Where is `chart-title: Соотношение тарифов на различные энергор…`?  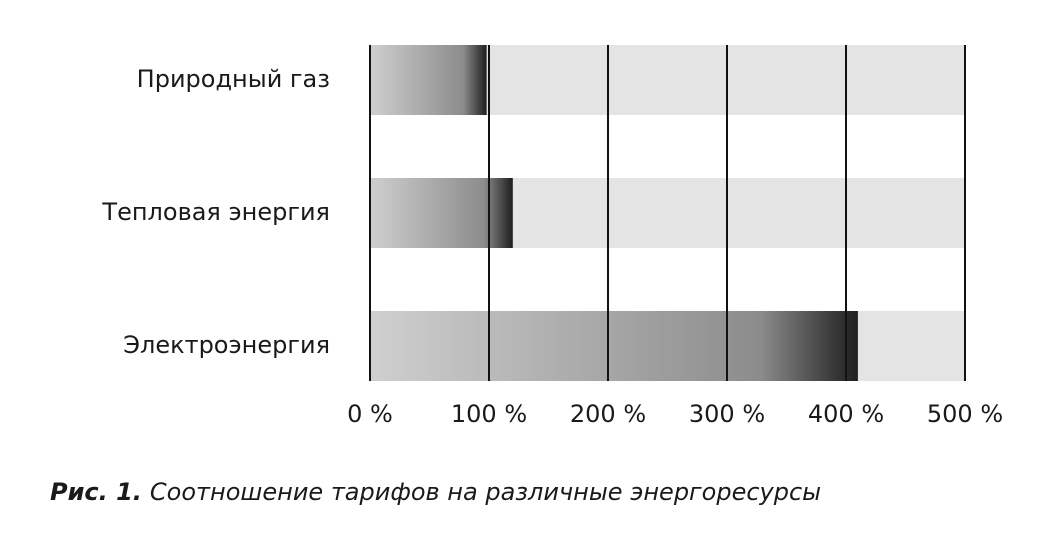
chart-title: Соотношение тарифов на различные энергор… is located at coordinates (485, 492).